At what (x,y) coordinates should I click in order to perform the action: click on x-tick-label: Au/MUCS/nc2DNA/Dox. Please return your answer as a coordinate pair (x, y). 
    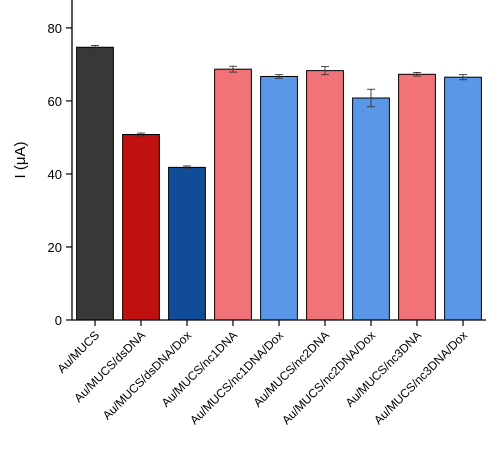
    Looking at the image, I should click on (328, 377).